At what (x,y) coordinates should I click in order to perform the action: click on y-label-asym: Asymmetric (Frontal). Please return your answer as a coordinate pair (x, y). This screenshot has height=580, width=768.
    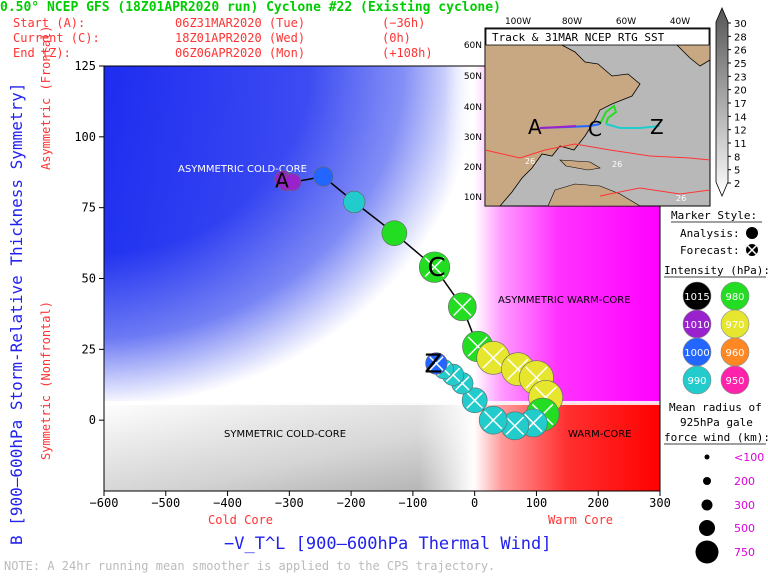
    Looking at the image, I should click on (46, 98).